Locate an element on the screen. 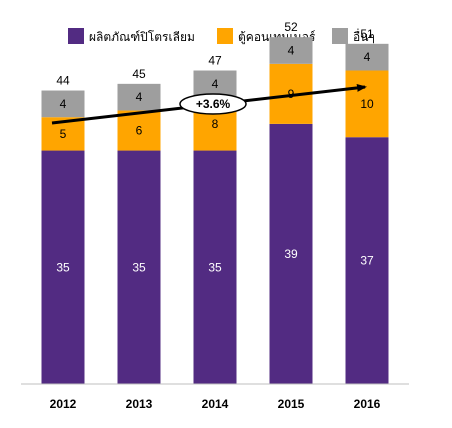  total-value-label: 44 is located at coordinates (63, 81).